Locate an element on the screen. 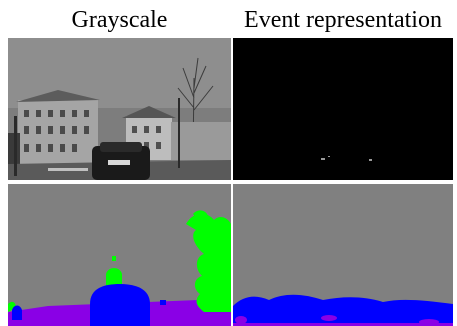  column-header-grayscale: Grayscale is located at coordinates (119, 20).